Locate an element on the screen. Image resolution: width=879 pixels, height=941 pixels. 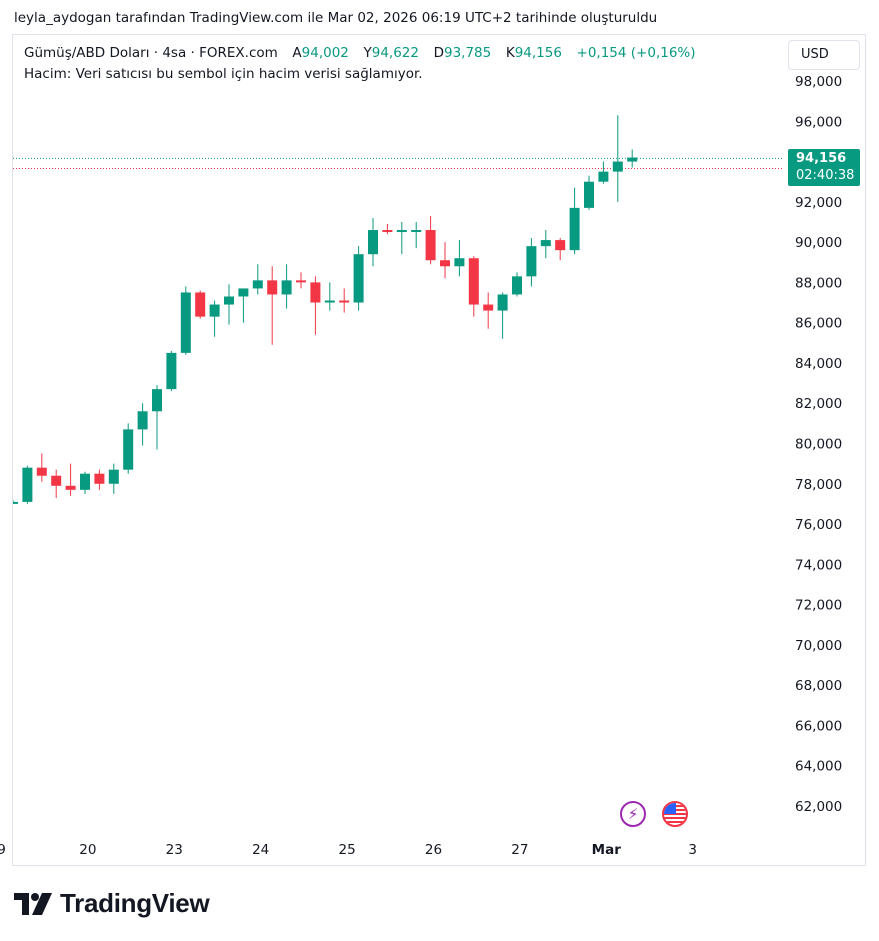
y-tick-label: 74,000 is located at coordinates (818, 565).